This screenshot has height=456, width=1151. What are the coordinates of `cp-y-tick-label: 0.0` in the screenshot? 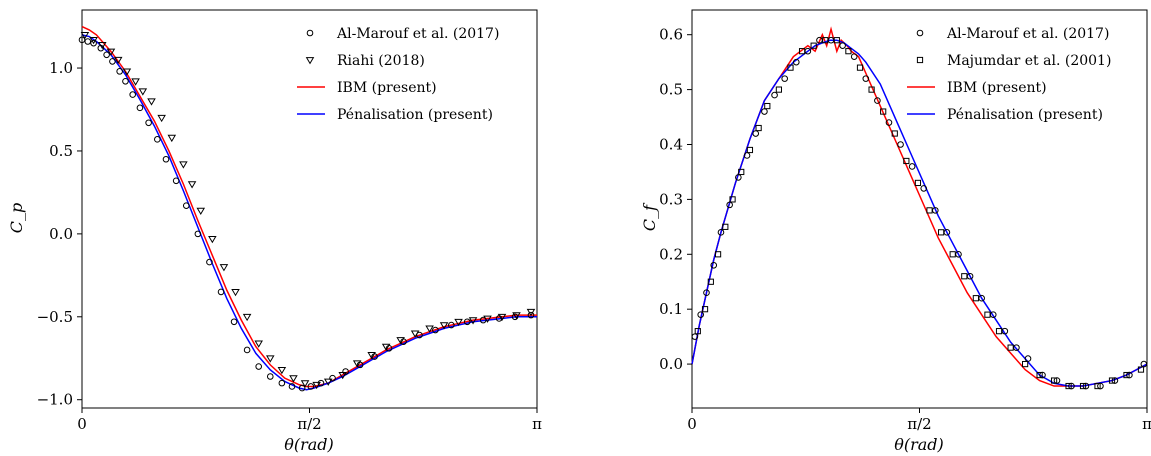 It's located at (61, 234).